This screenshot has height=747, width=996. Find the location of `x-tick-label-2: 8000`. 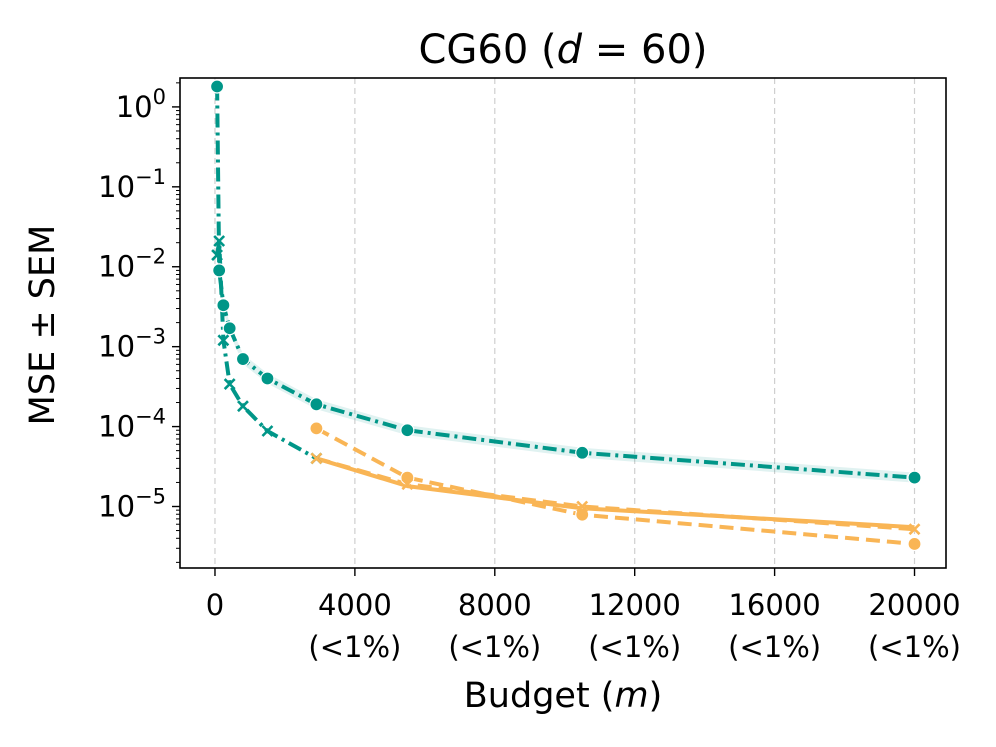

x-tick-label-2: 8000 is located at coordinates (495, 605).